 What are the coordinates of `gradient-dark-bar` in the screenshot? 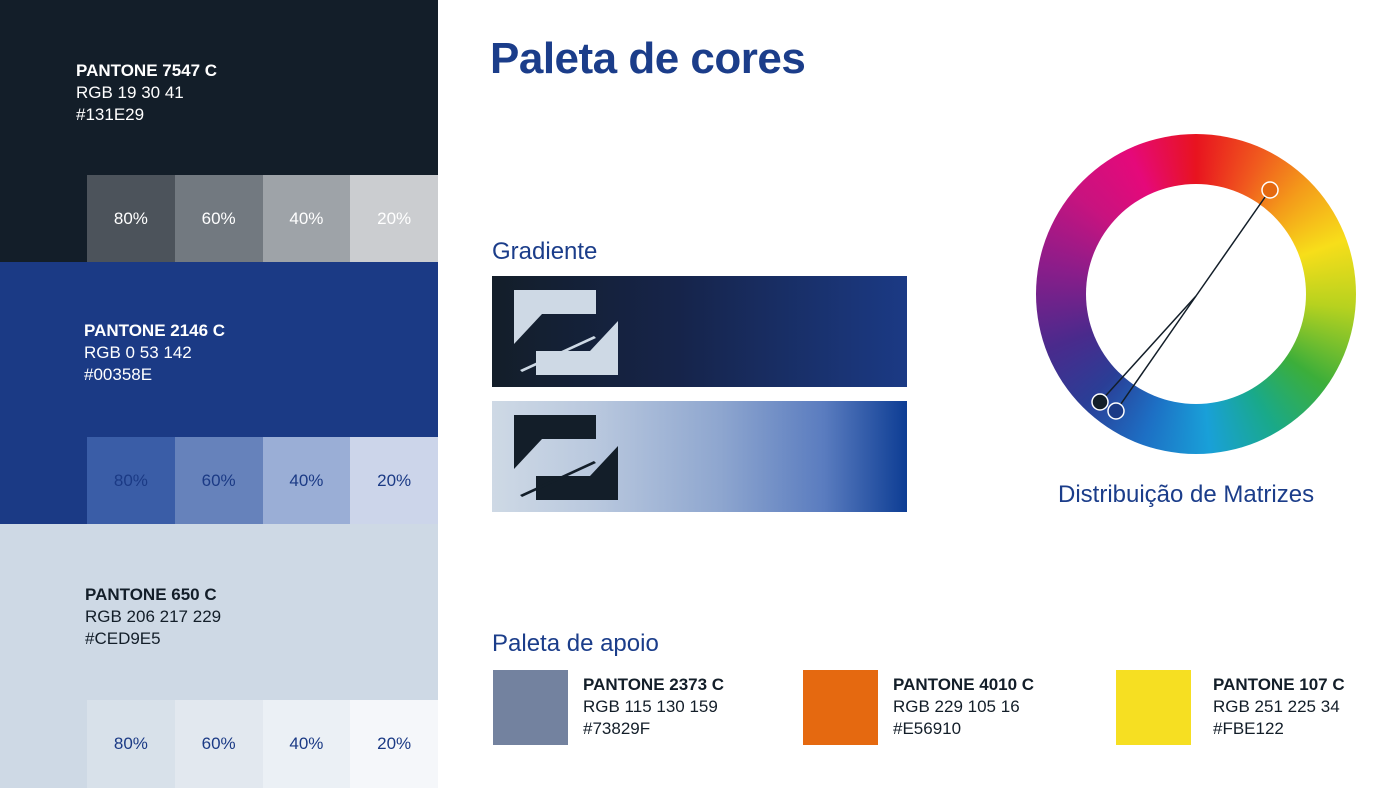 It's located at (699, 331).